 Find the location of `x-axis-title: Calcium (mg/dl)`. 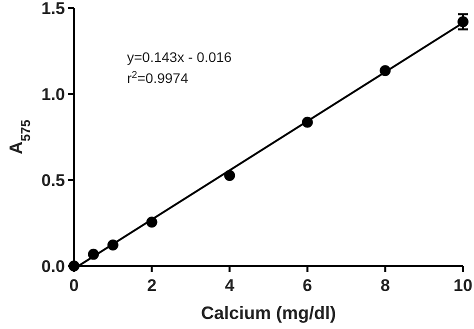

x-axis-title: Calcium (mg/dl) is located at coordinates (268, 313).